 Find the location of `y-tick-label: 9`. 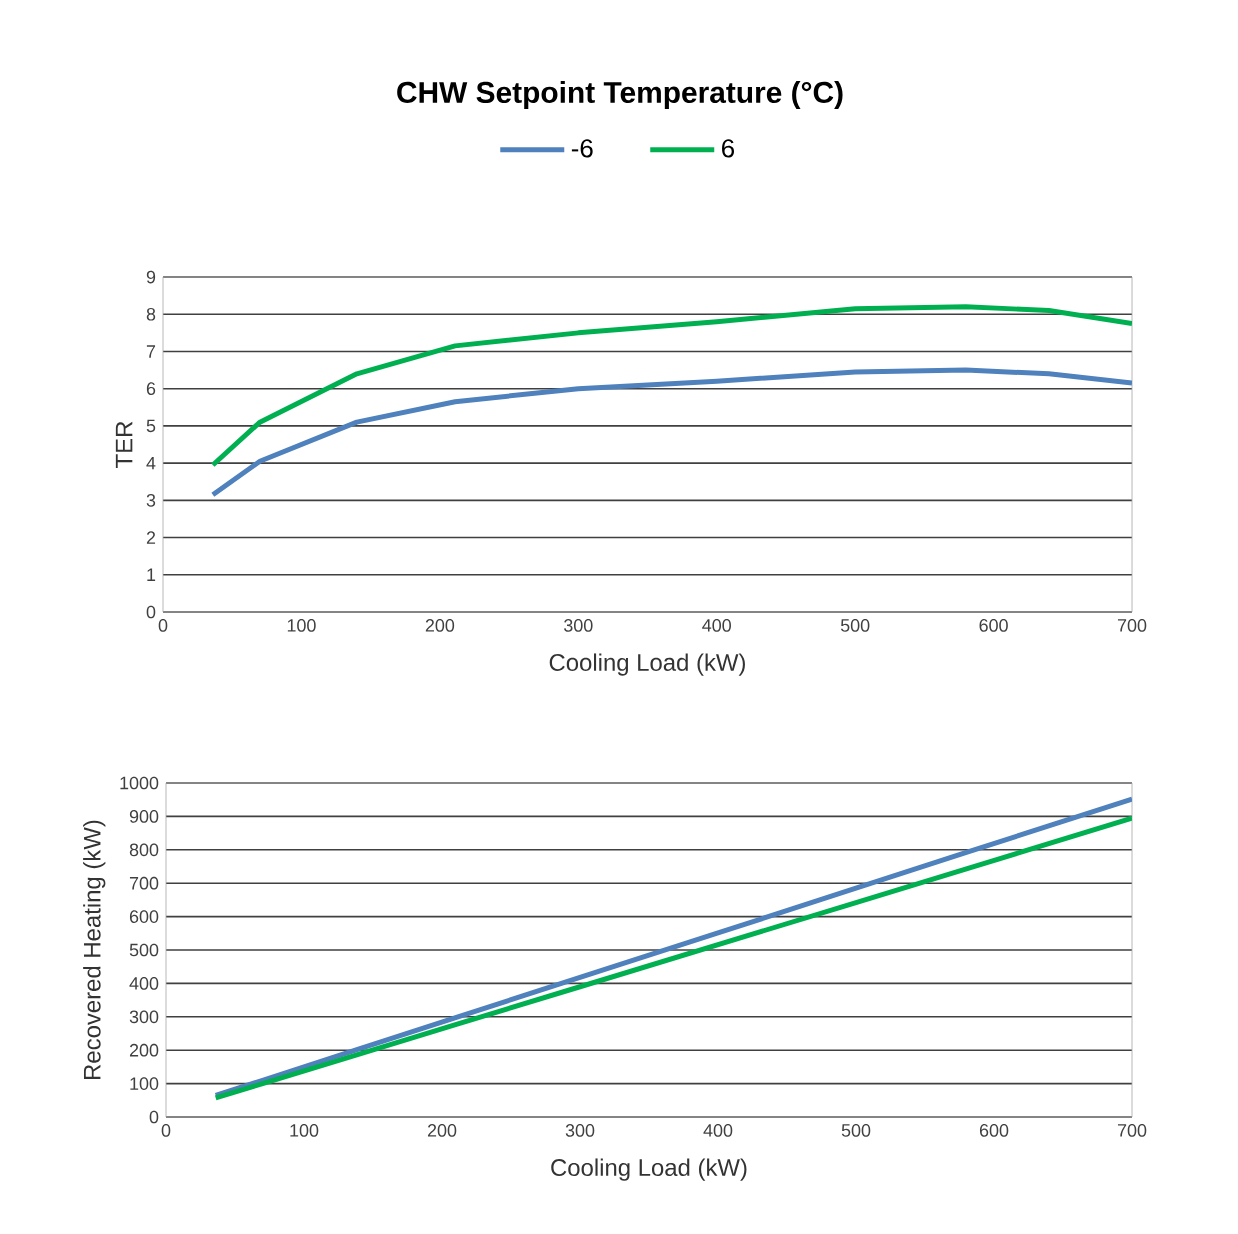

y-tick-label: 9 is located at coordinates (151, 277).